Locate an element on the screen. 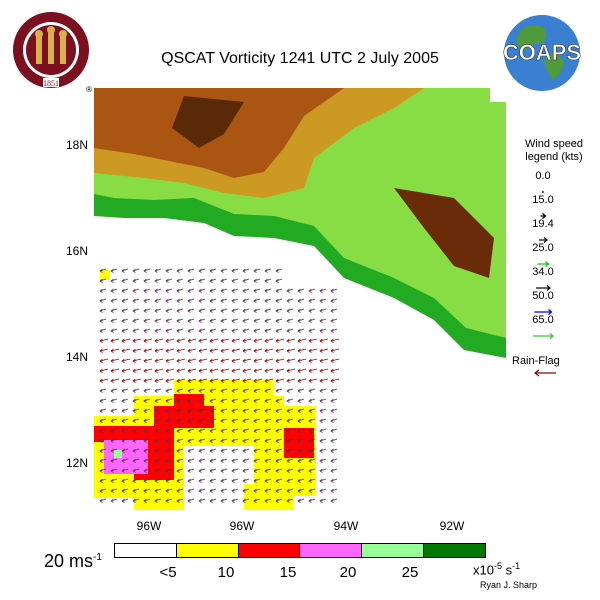 This screenshot has width=600, height=600. coaps-logo: COAPS is located at coordinates (542, 53).